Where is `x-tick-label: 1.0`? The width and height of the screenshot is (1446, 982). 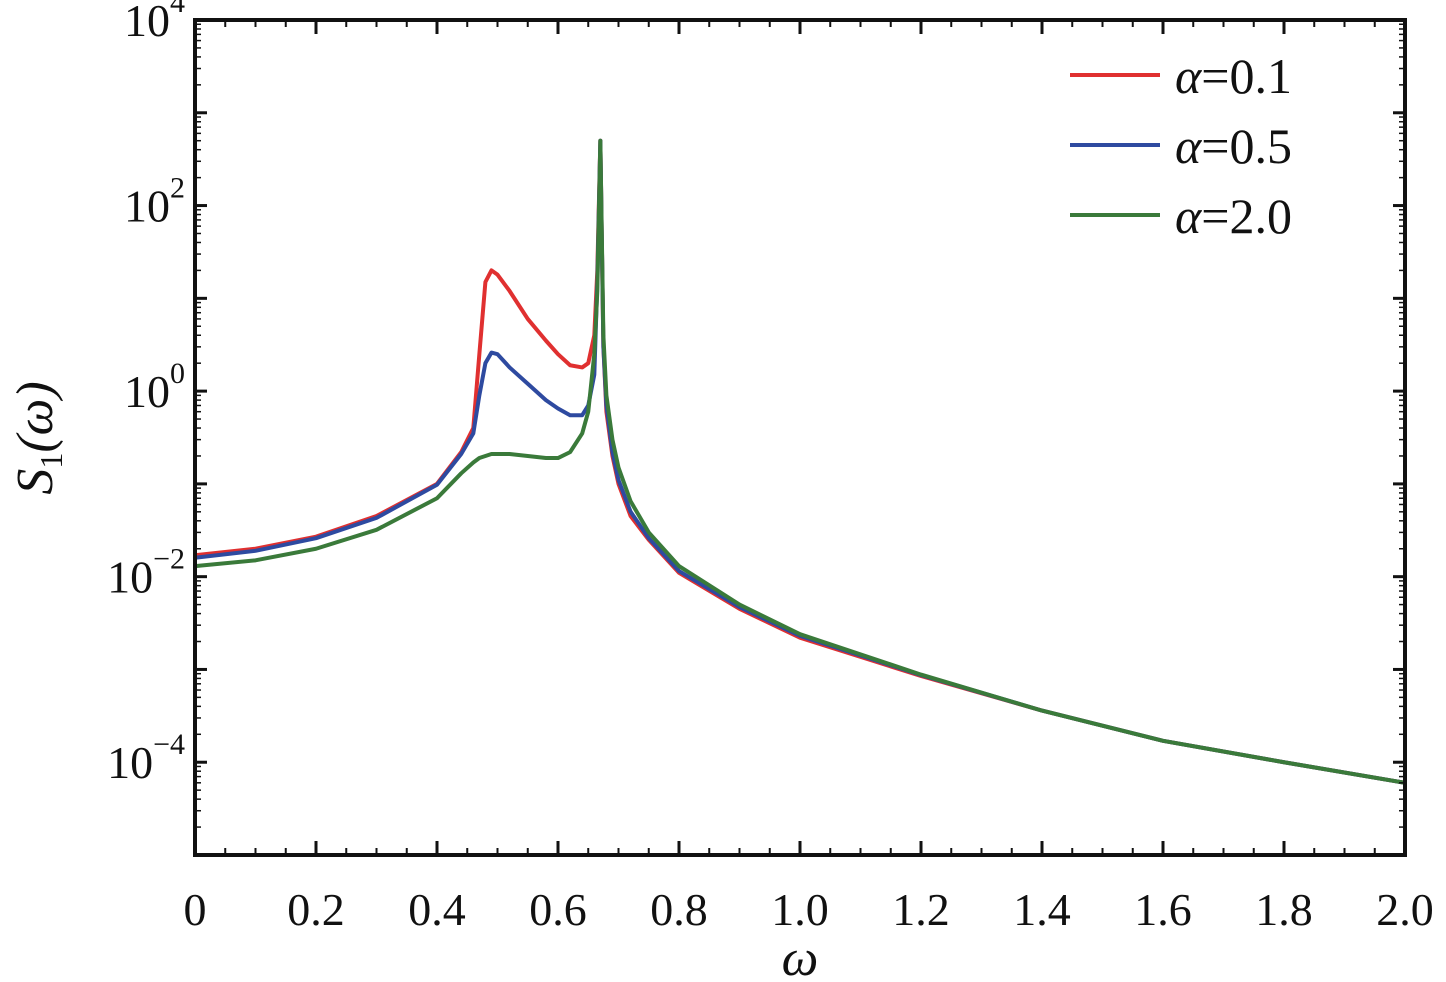
x-tick-label: 1.0 is located at coordinates (800, 909).